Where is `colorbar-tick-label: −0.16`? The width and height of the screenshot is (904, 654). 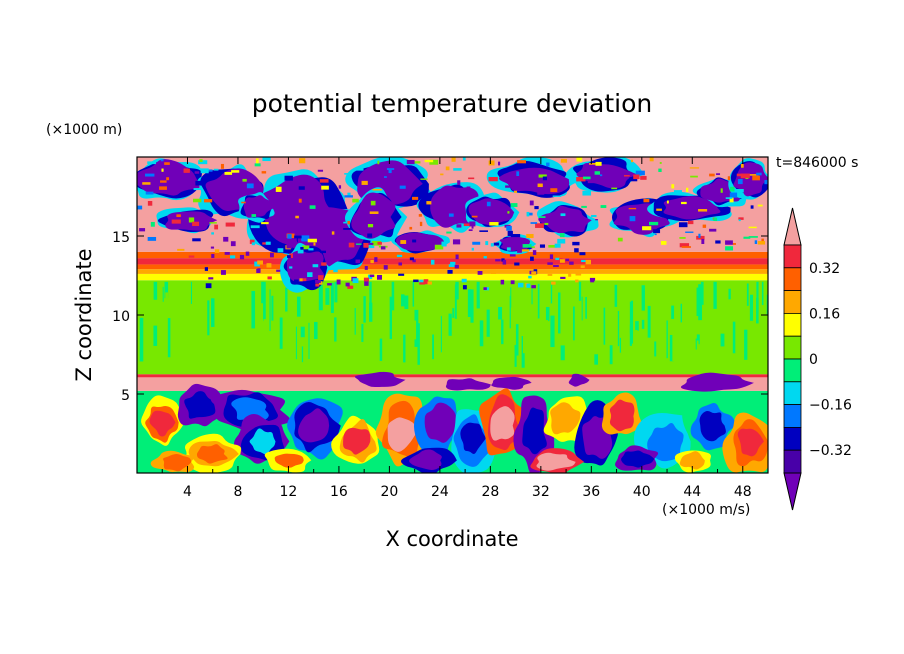 colorbar-tick-label: −0.16 is located at coordinates (830, 406).